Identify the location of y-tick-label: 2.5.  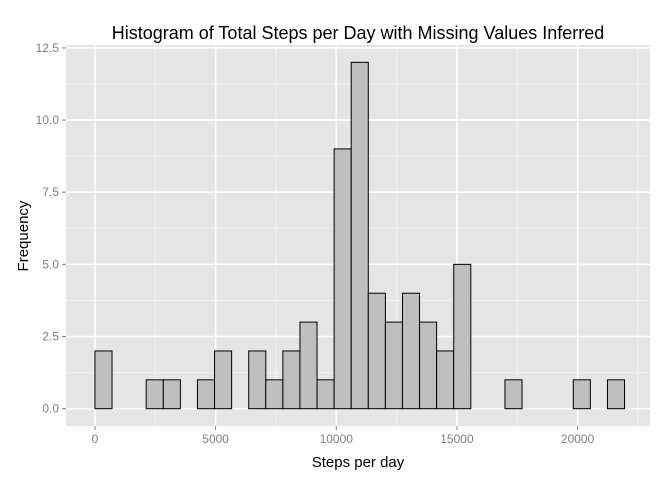
(50, 337).